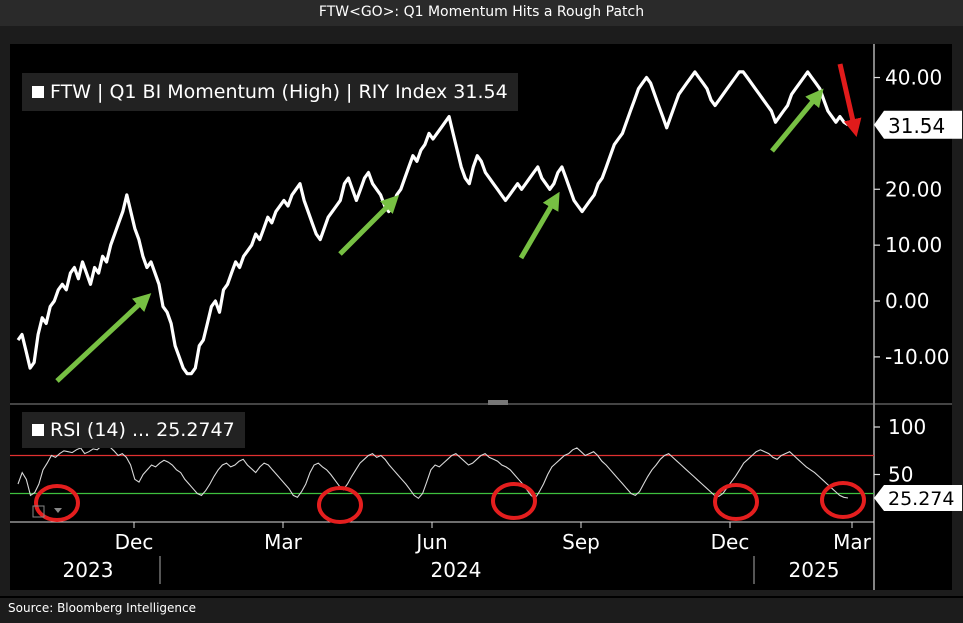 This screenshot has width=963, height=623. I want to click on last-value-tag, so click(918, 124).